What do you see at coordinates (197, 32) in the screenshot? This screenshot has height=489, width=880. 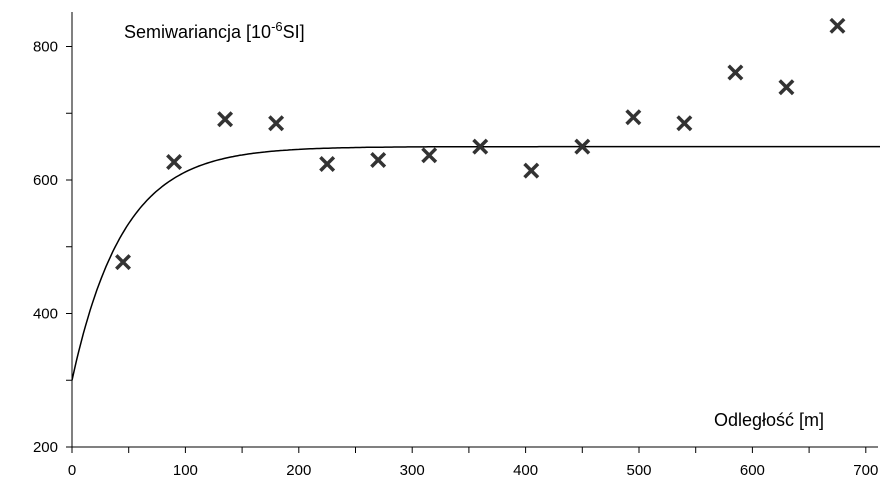 I see `y-axis-title-main: Semiwariancja [10` at bounding box center [197, 32].